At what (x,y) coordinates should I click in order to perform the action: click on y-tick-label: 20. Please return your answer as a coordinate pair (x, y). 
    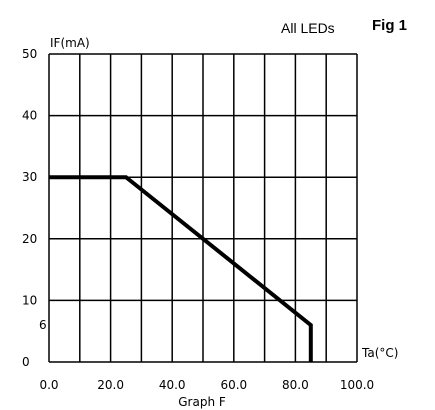
    Looking at the image, I should click on (29, 239).